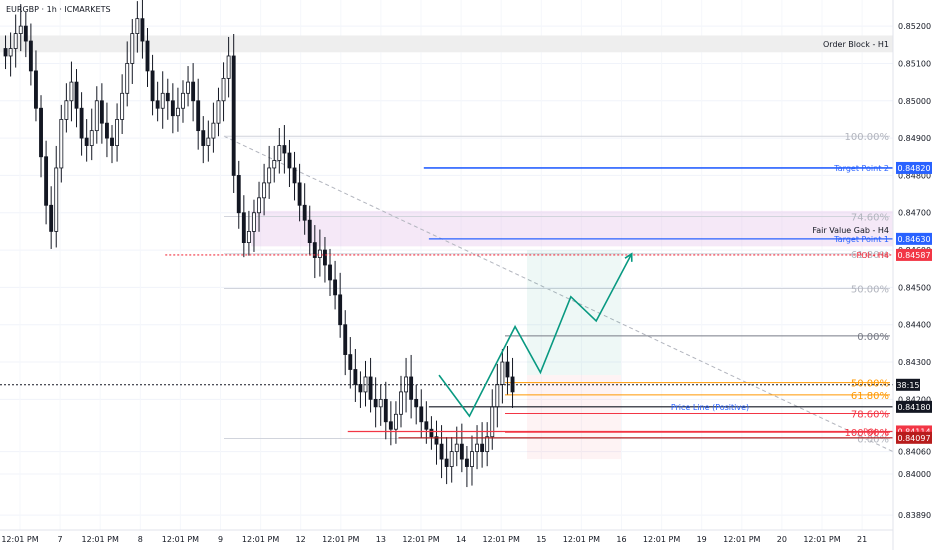  I want to click on x-tick-label: 12, so click(301, 539).